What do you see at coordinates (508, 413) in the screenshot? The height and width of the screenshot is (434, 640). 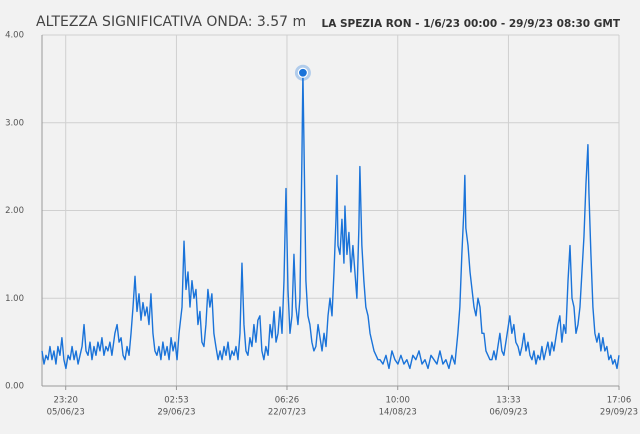 I see `x-tick-date: 06/09/23` at bounding box center [508, 413].